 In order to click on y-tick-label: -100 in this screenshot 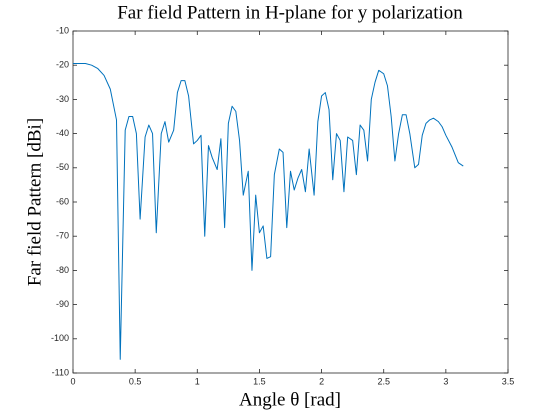, I will do `click(60, 338)`.